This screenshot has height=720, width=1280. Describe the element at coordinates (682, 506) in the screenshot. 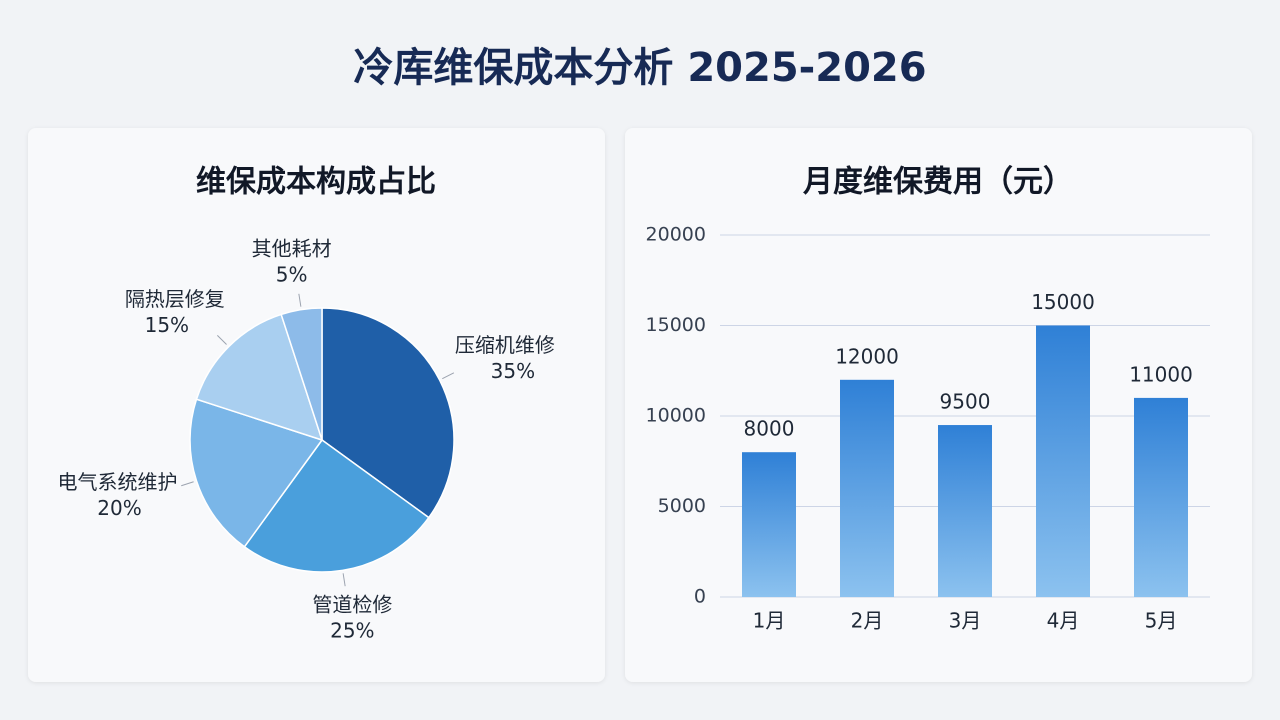

I see `y-tick-label: 5000` at that location.